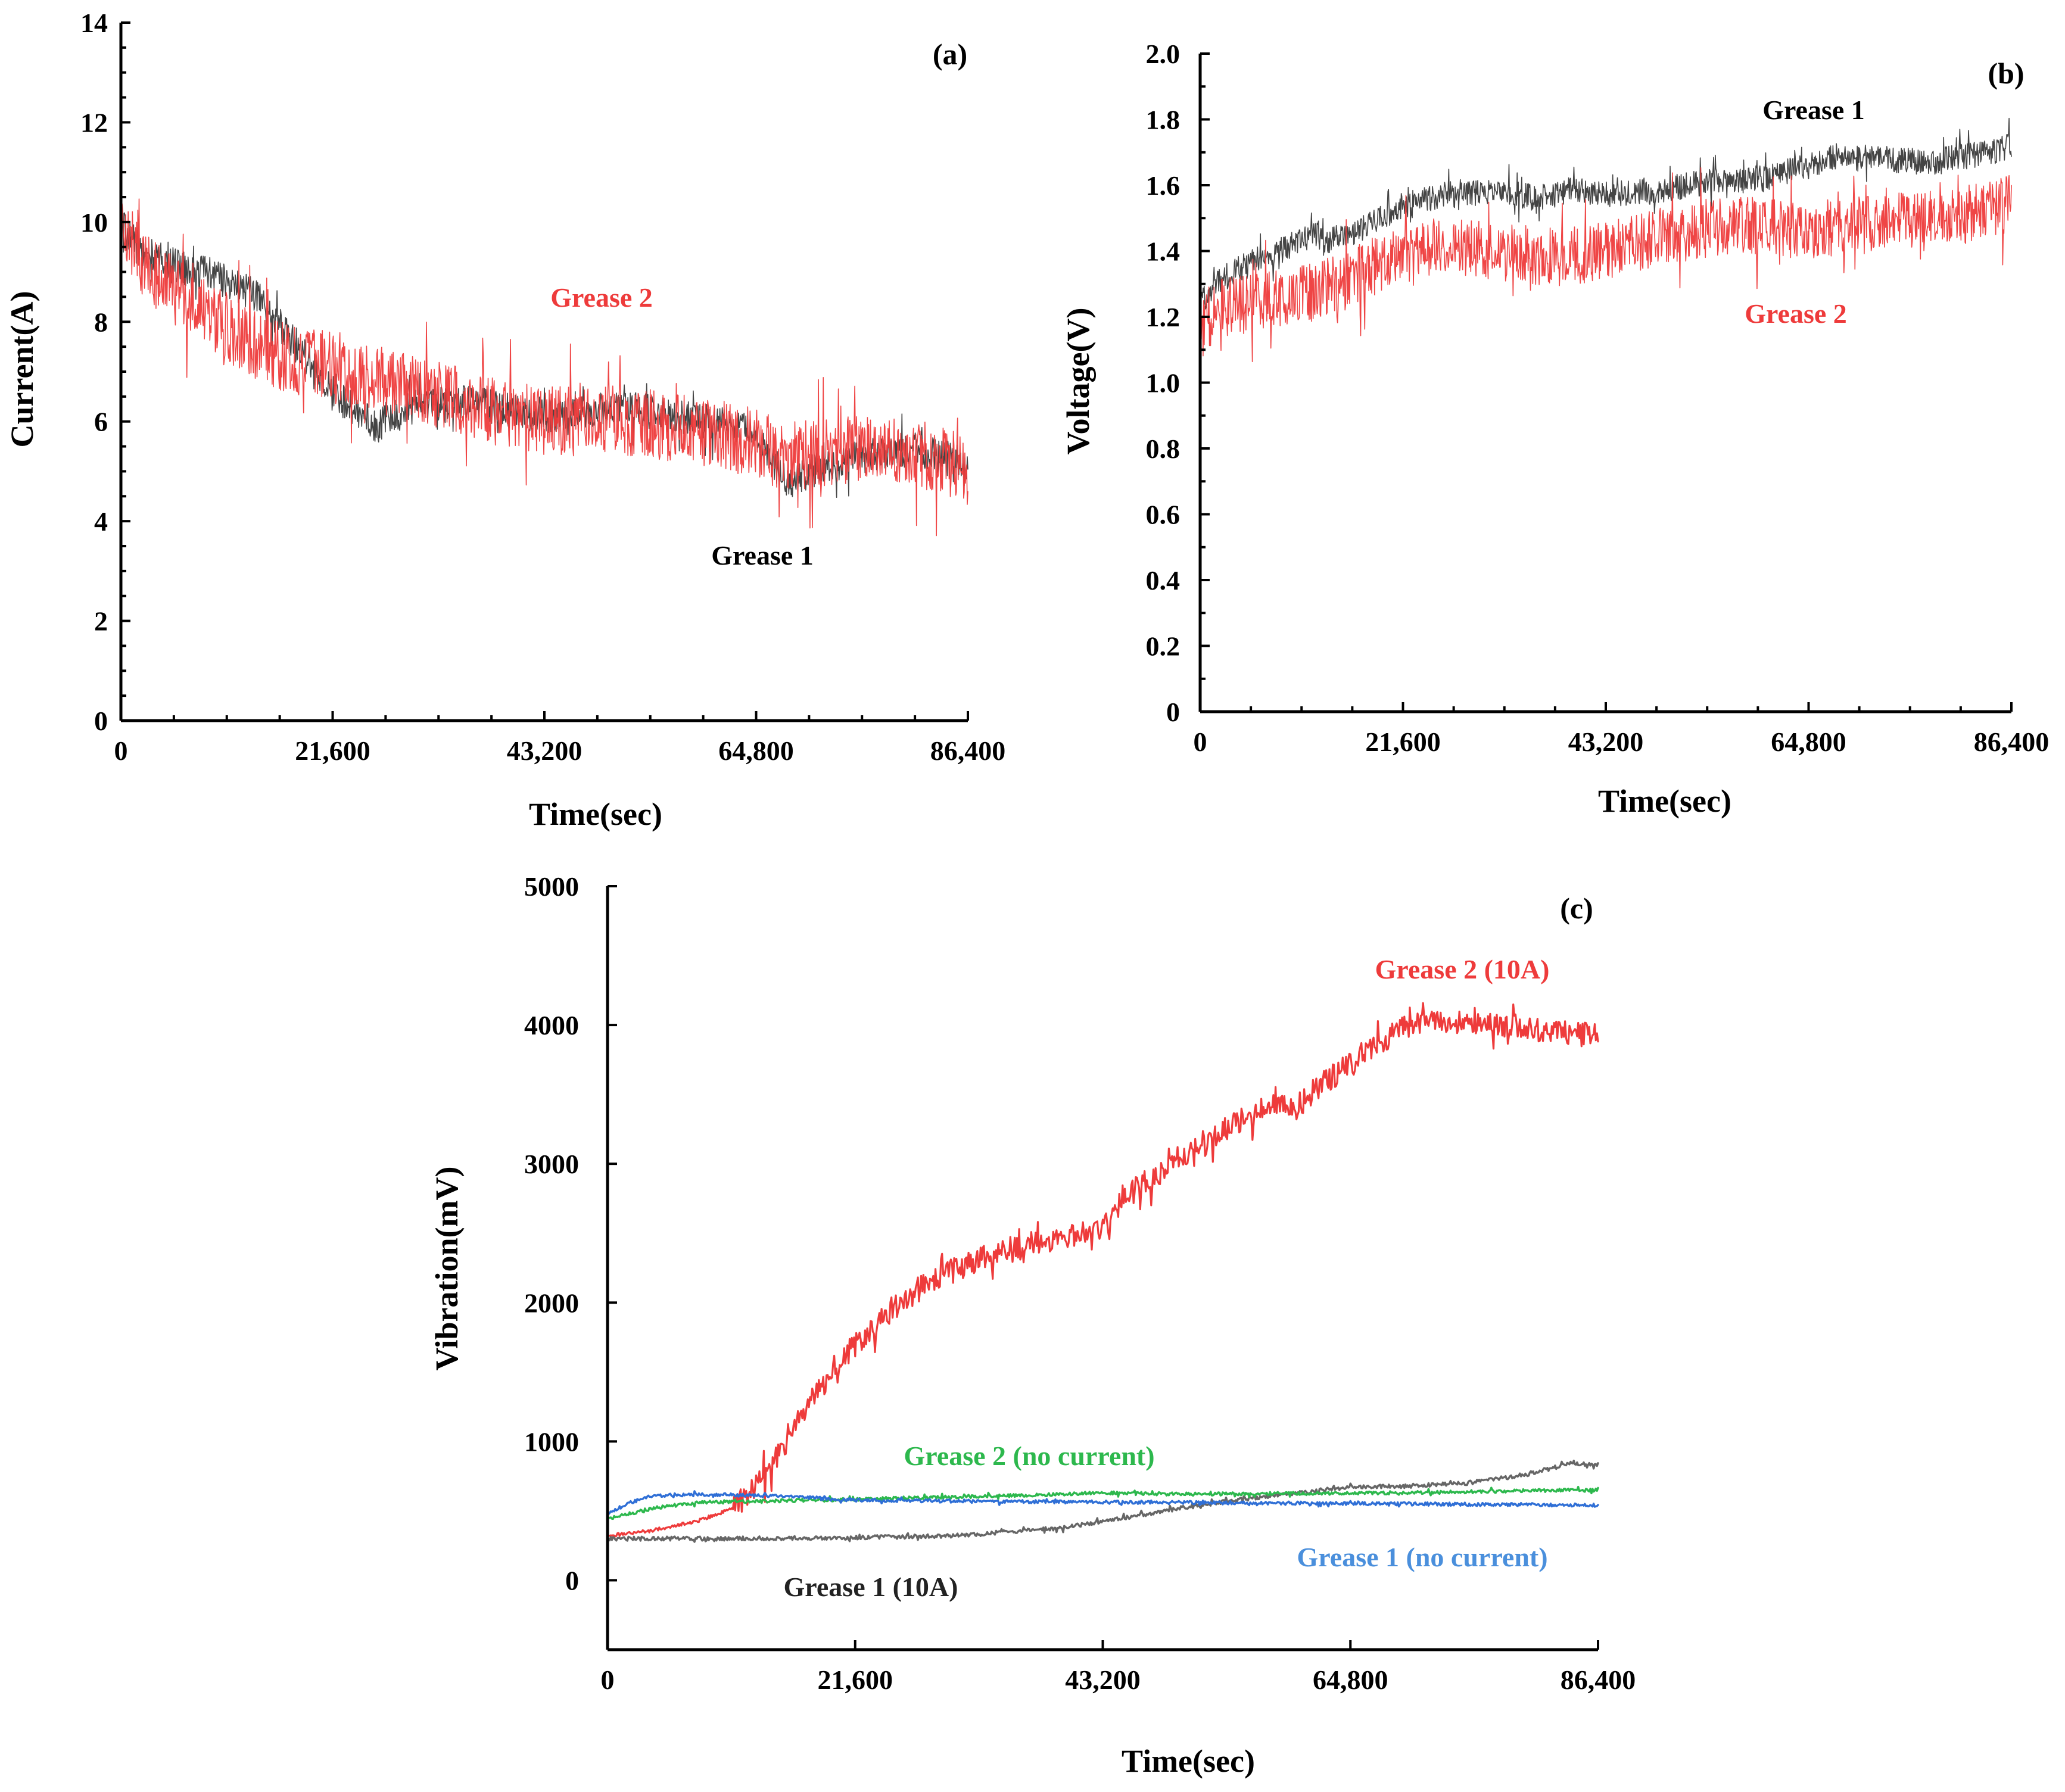 The image size is (2065, 1792). Describe the element at coordinates (94, 23) in the screenshot. I see `y-tick-label: 14` at that location.